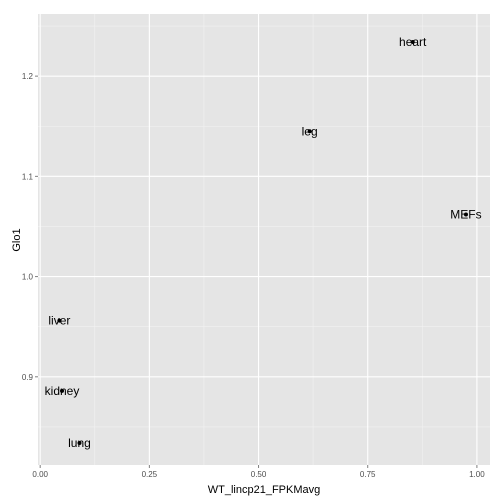 The height and width of the screenshot is (504, 504). I want to click on y-axis-ticks: 0.9 1.0 1.1 1.2, so click(30, 227).